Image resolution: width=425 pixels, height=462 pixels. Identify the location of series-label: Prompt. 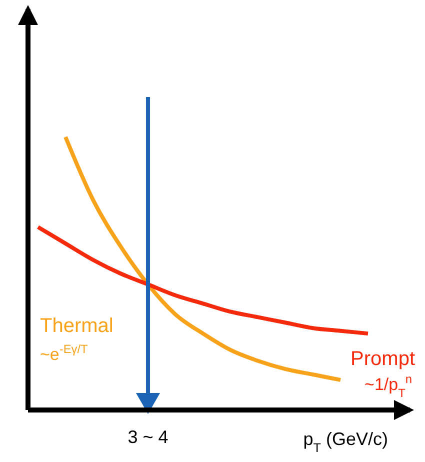
(383, 359).